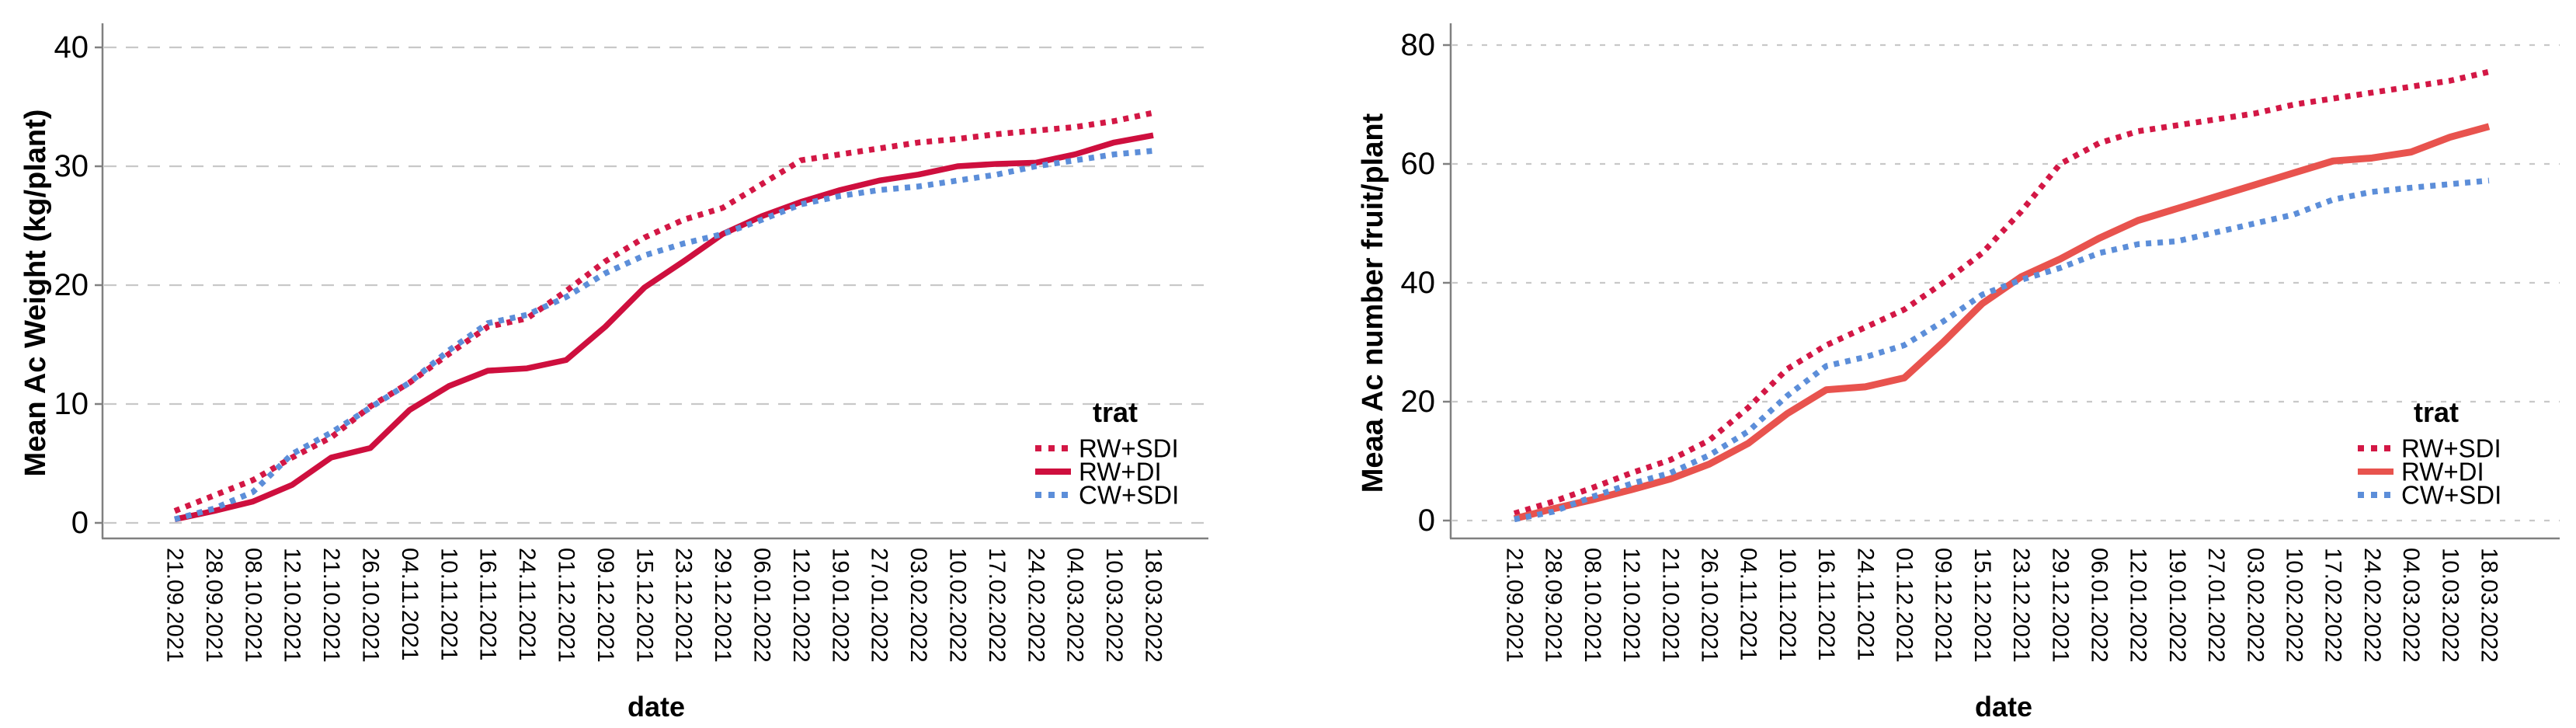  Describe the element at coordinates (71, 166) in the screenshot. I see `y-tick-label: 30` at that location.